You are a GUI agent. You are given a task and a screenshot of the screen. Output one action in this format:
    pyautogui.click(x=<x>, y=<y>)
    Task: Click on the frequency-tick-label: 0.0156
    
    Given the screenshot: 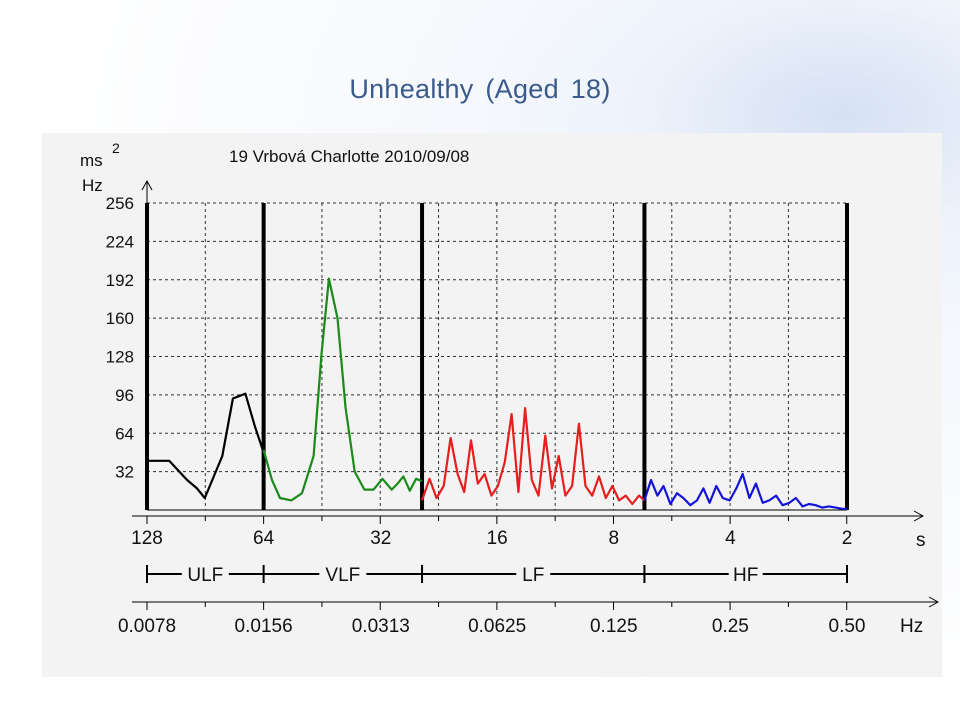 What is the action you would take?
    pyautogui.click(x=264, y=626)
    